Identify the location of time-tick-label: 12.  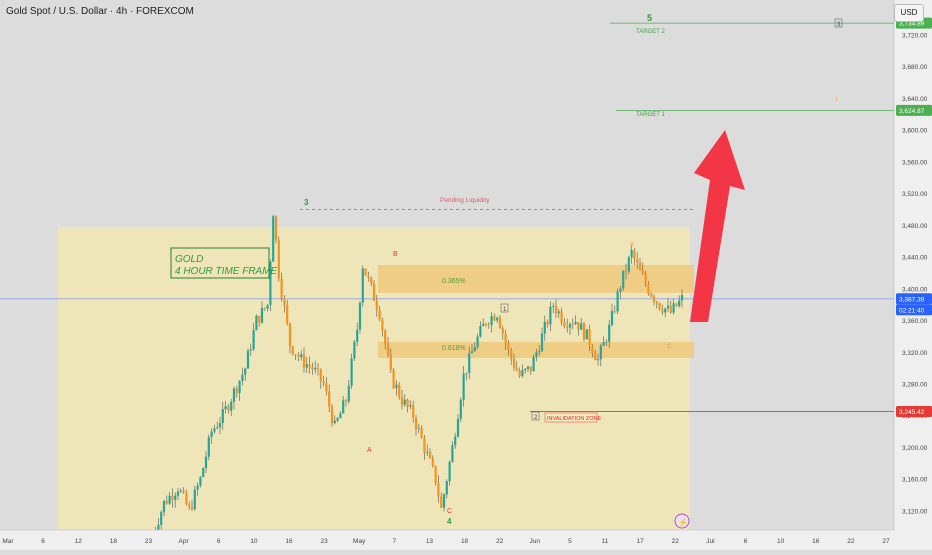
(79, 541).